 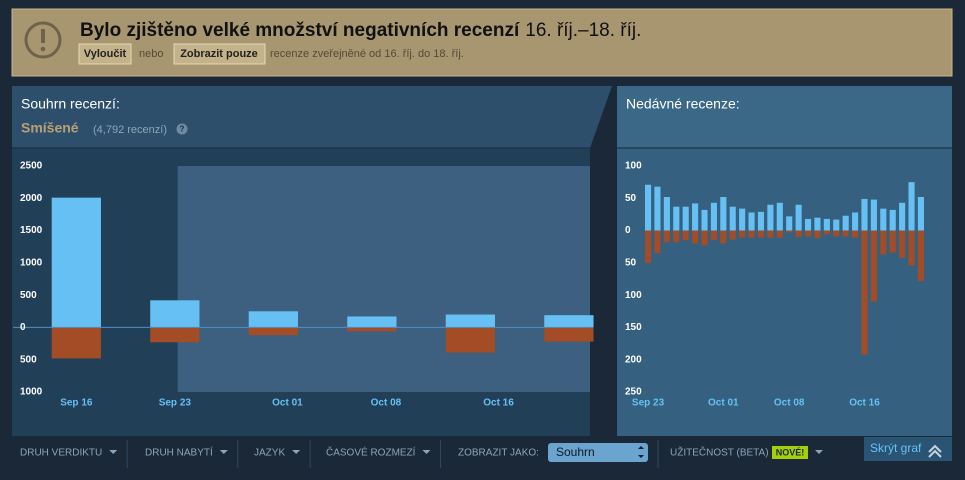 What do you see at coordinates (498, 403) in the screenshot?
I see `x-tick-label: Oct 16` at bounding box center [498, 403].